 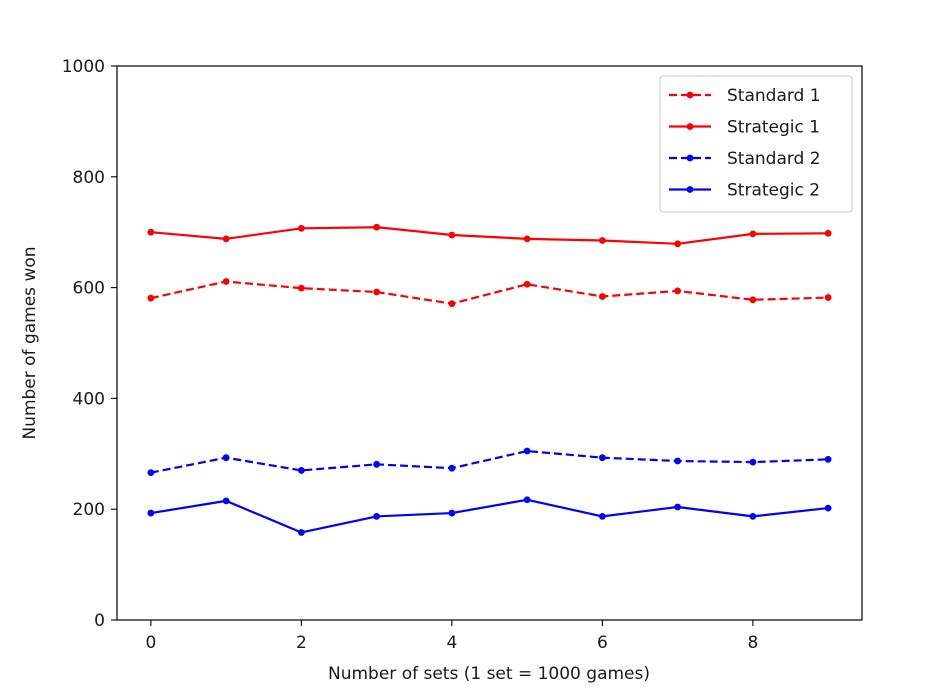 What do you see at coordinates (489, 674) in the screenshot?
I see `x-axis-label: Number of sets (1 set = 1000 games)` at bounding box center [489, 674].